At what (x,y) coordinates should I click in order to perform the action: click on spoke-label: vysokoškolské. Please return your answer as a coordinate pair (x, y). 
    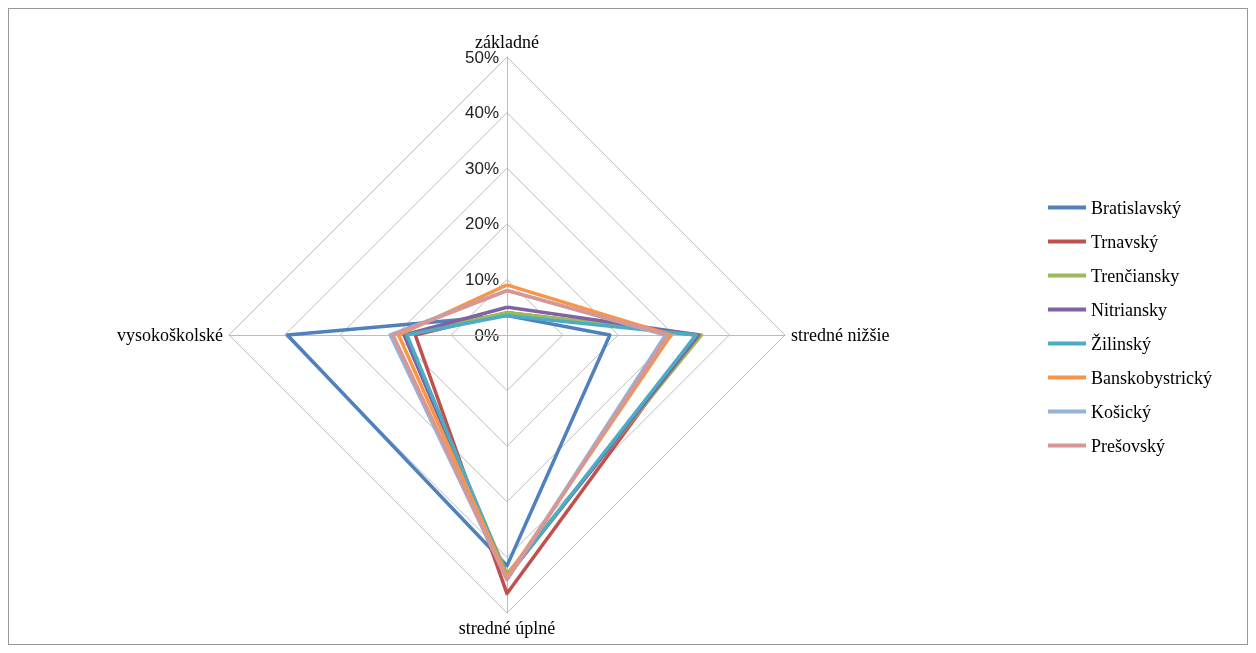
    Looking at the image, I should click on (169, 335).